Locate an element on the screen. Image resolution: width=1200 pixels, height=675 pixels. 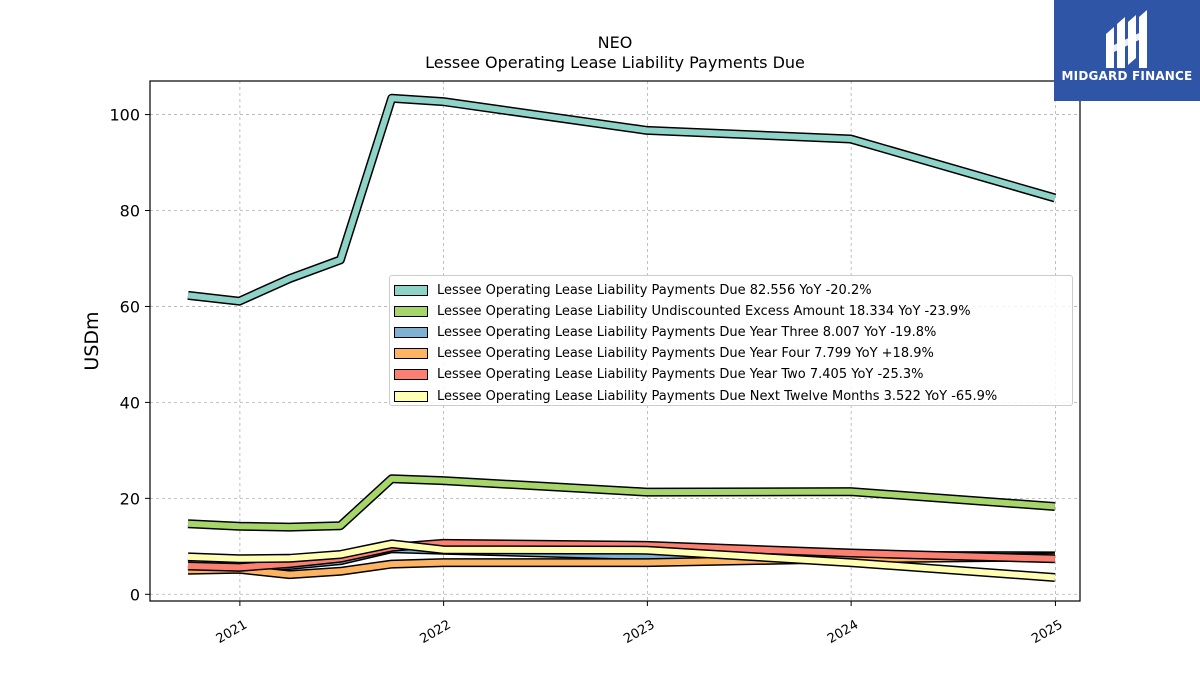
series-6-line is located at coordinates (621, 560).